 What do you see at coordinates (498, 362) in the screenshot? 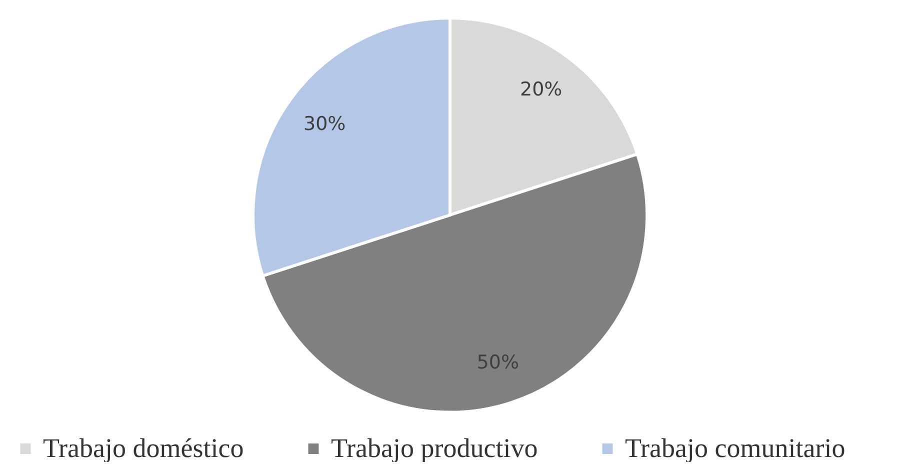
I see `data-label: 50%` at bounding box center [498, 362].